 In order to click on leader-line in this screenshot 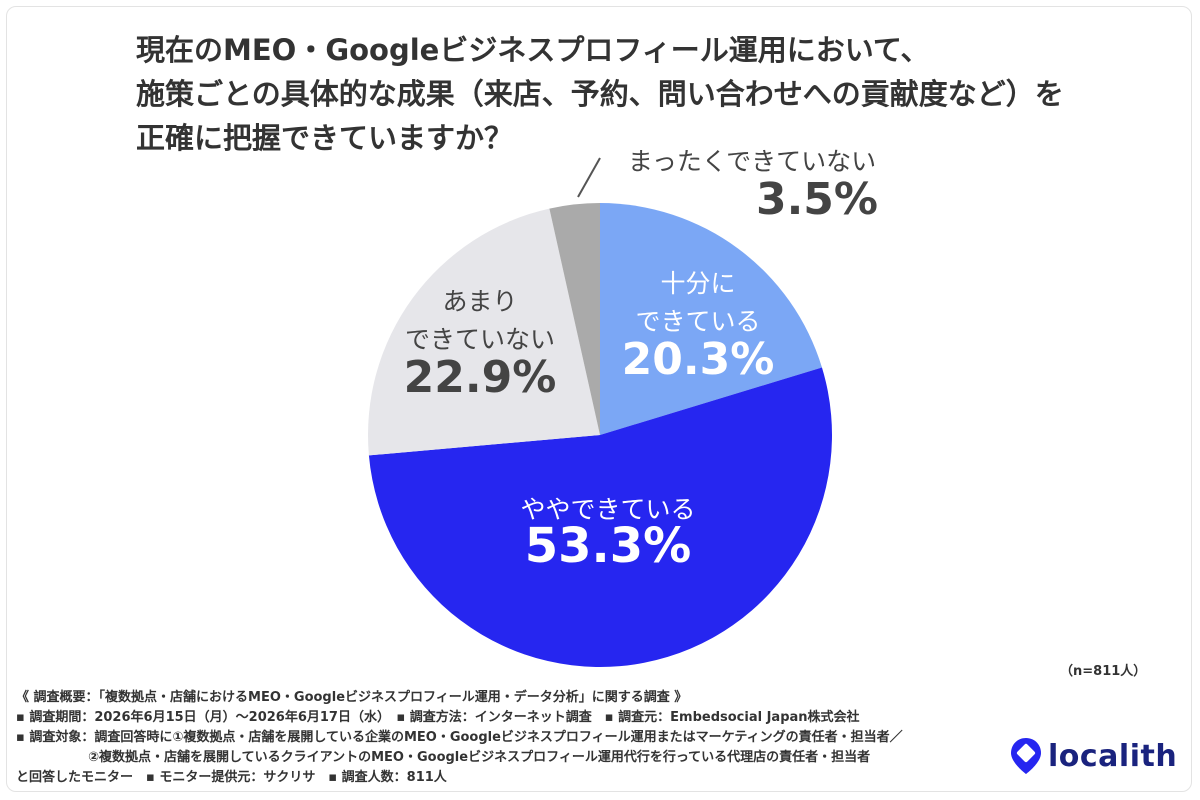, I will do `click(589, 177)`.